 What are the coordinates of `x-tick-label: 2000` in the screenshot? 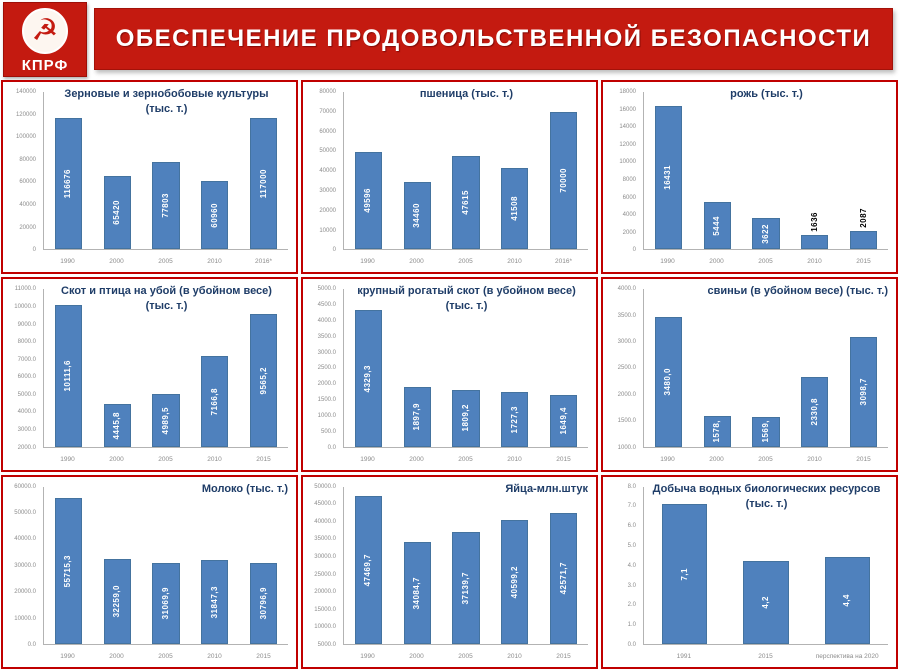 It's located at (416, 459).